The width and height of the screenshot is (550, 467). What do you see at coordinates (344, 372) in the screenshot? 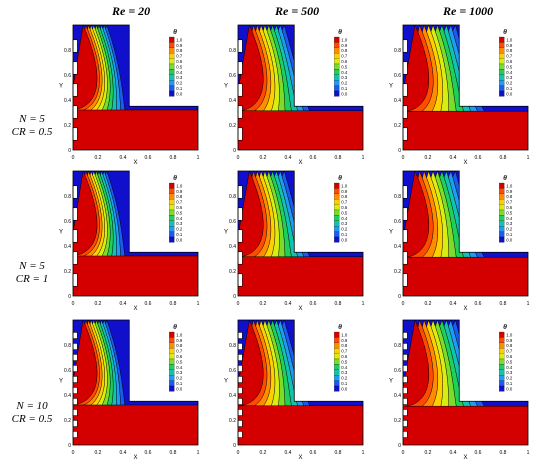
I see `legend-level: 0.3` at bounding box center [344, 372].